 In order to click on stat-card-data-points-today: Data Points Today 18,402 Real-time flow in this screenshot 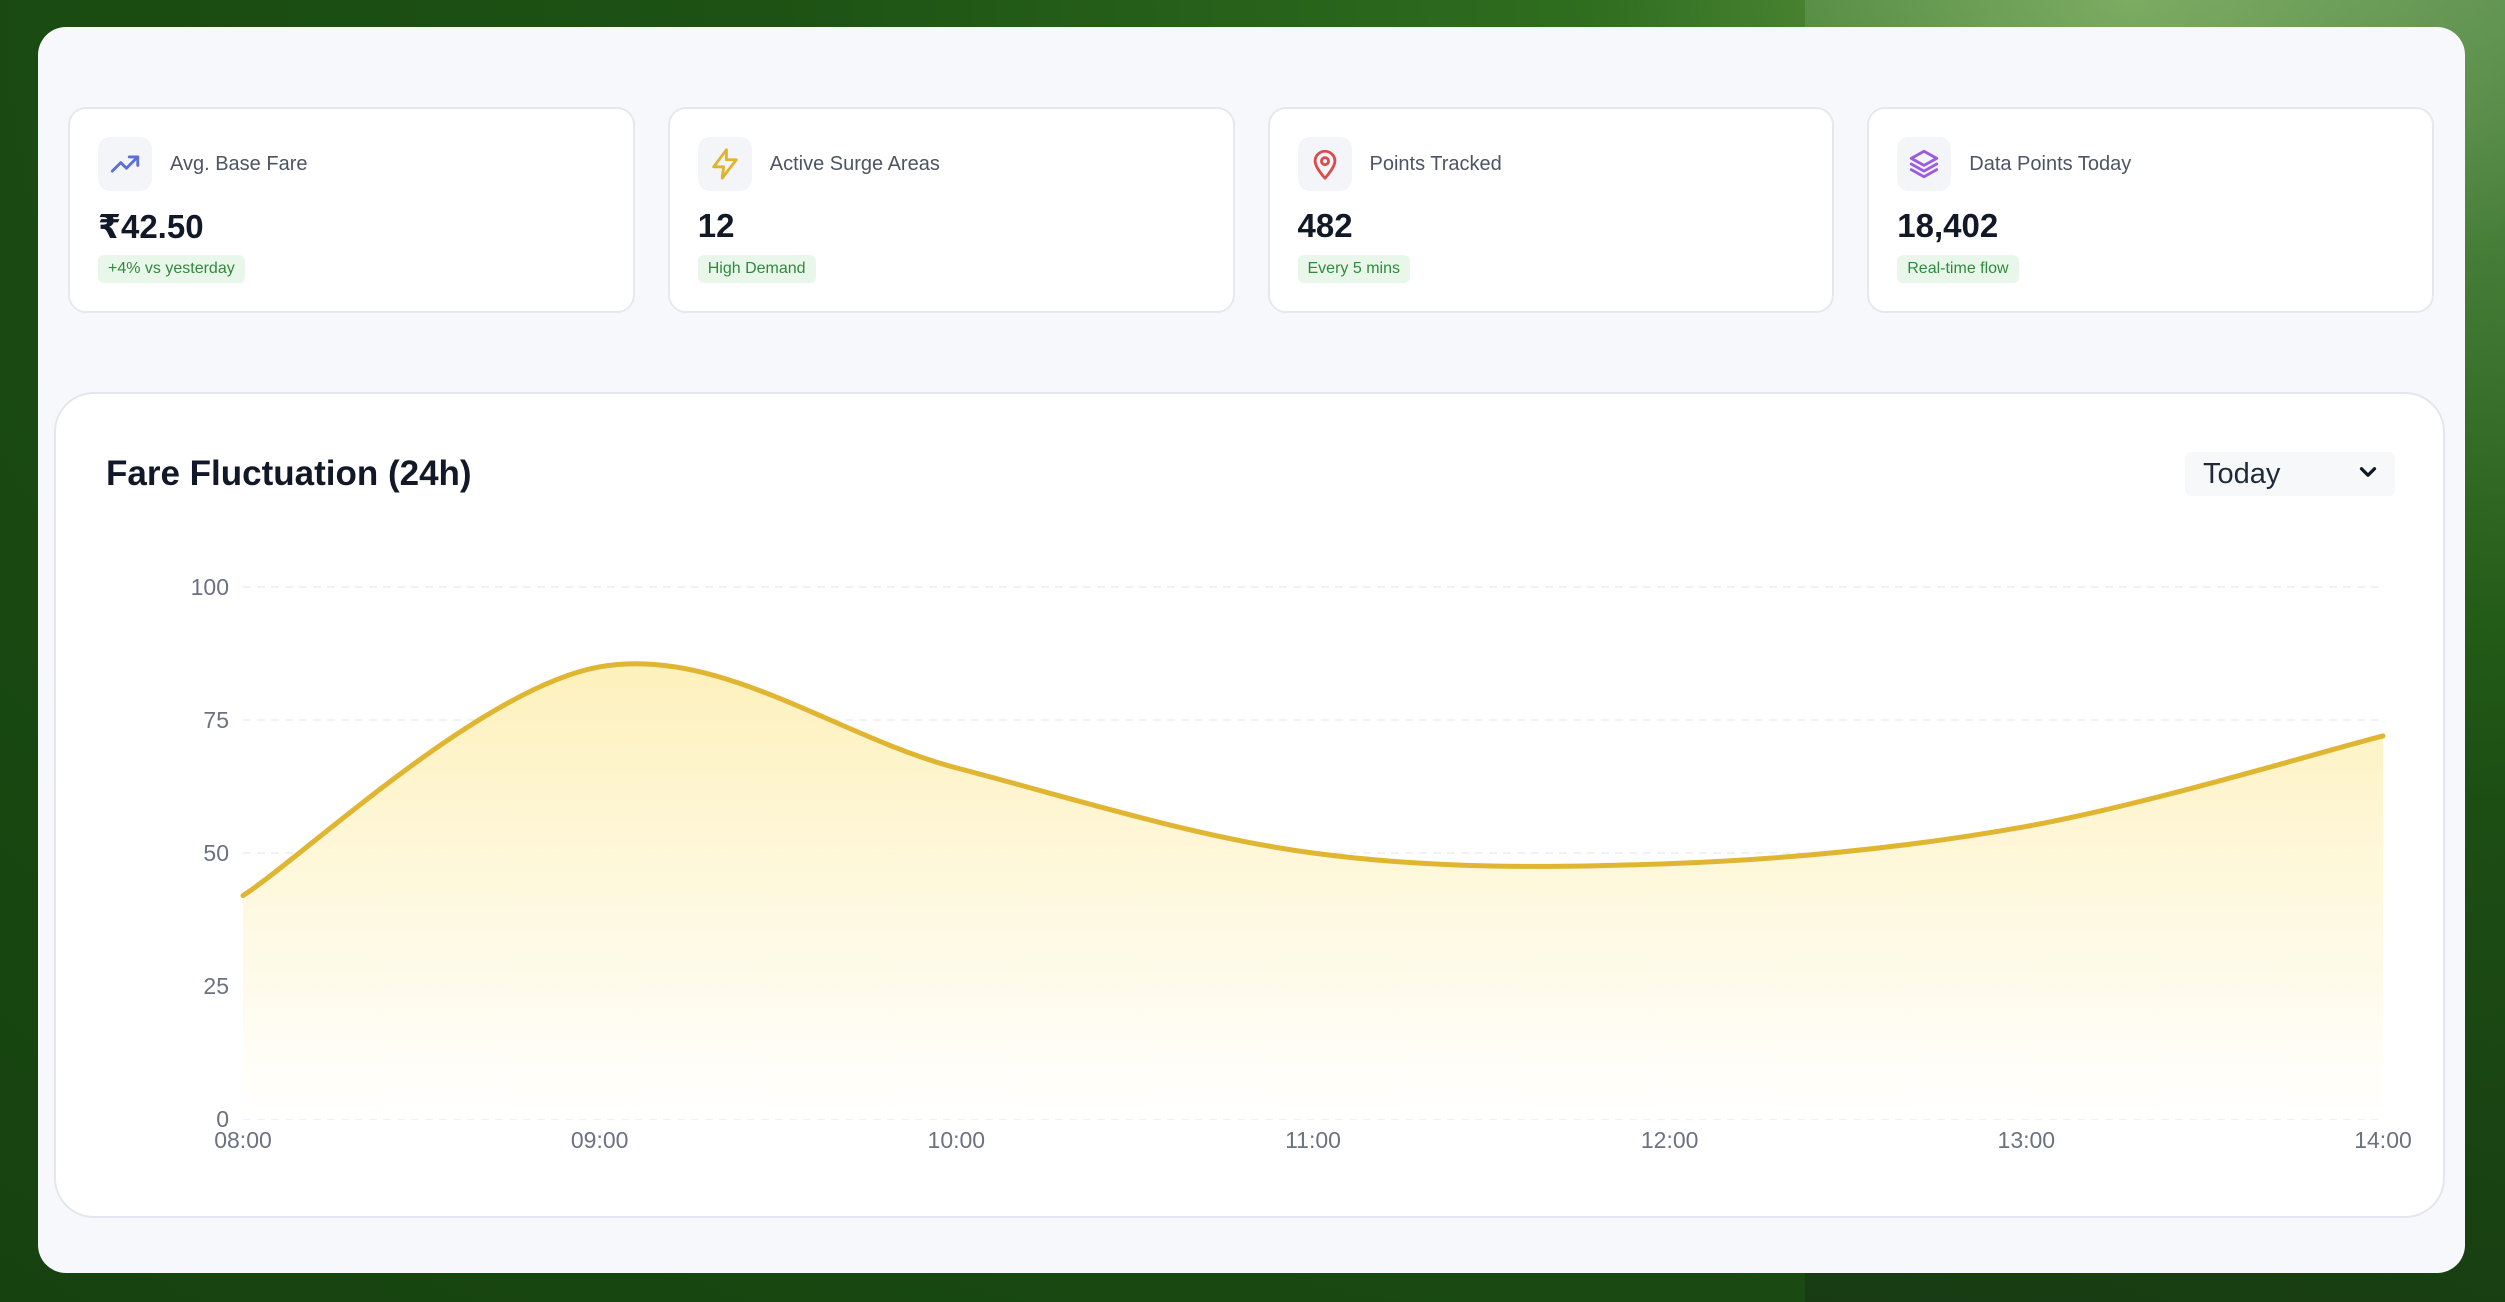, I will do `click(2150, 210)`.